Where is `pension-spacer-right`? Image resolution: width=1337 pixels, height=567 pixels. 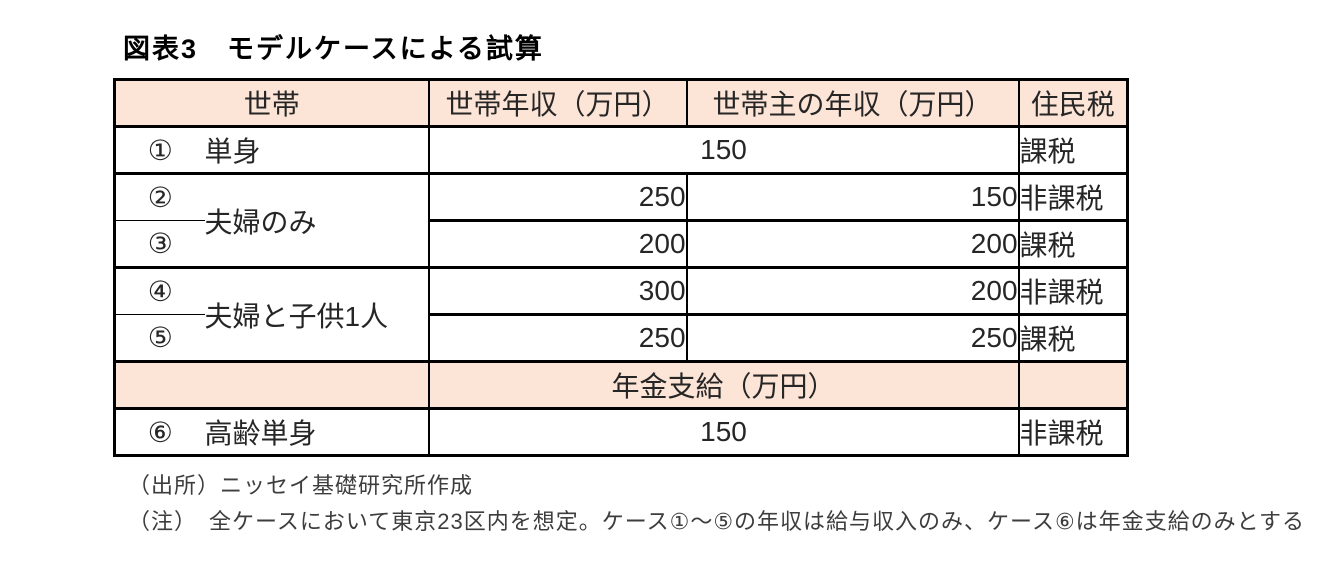 pension-spacer-right is located at coordinates (1072, 385).